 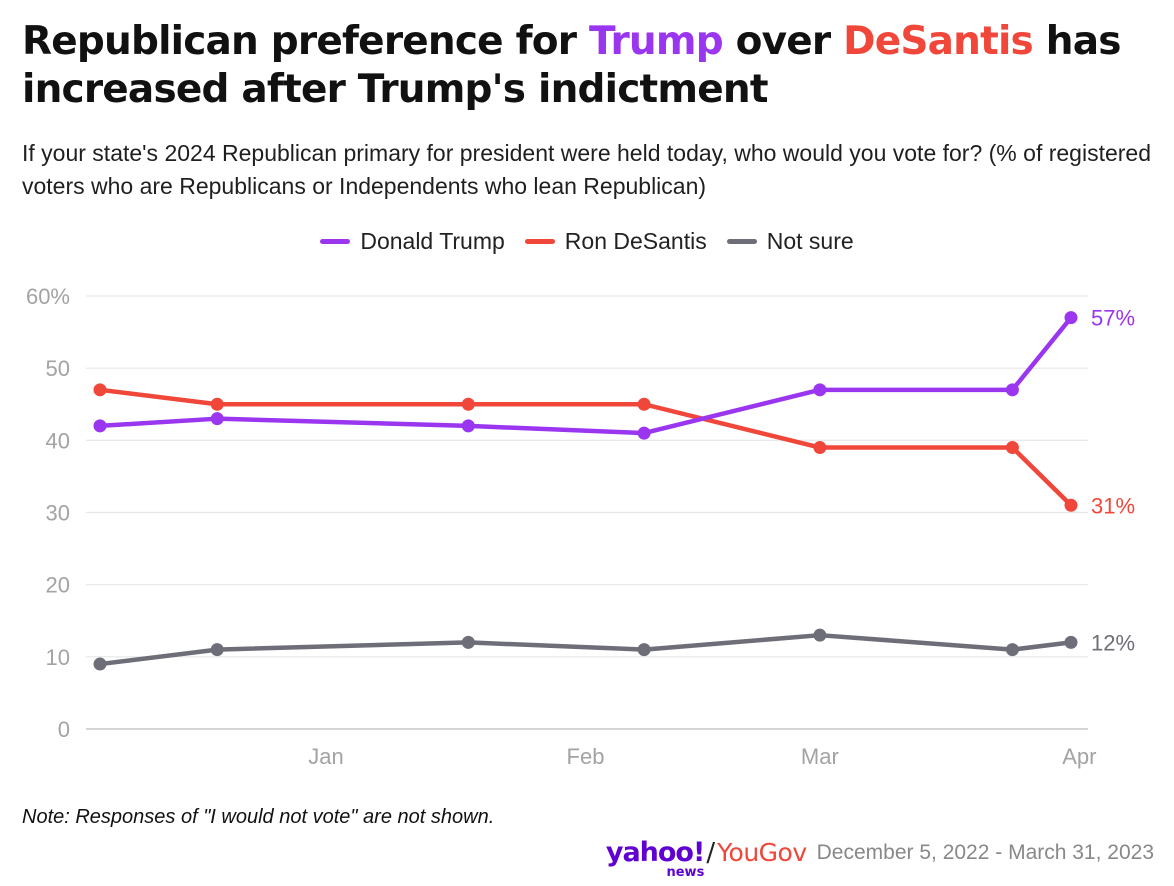 I want to click on yahoo-yougov-logo: yahoo! news / YouGov, so click(x=706, y=858).